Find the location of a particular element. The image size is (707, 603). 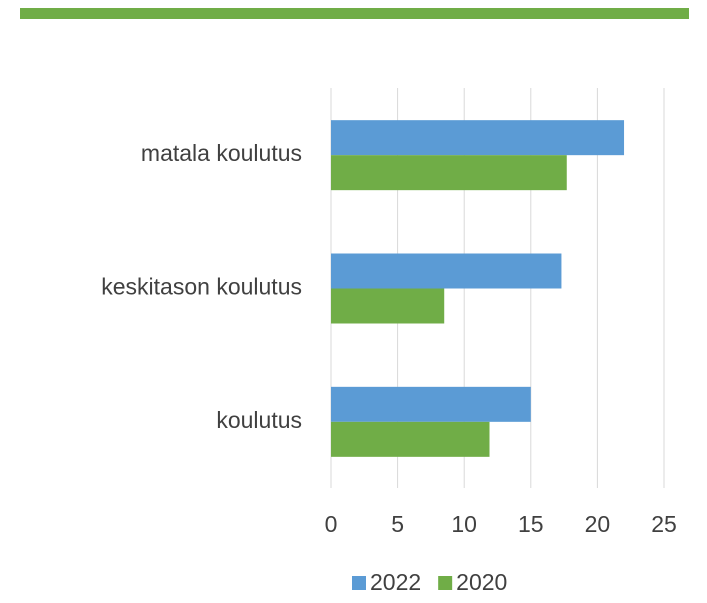

x-tick-label: 10 is located at coordinates (464, 524).